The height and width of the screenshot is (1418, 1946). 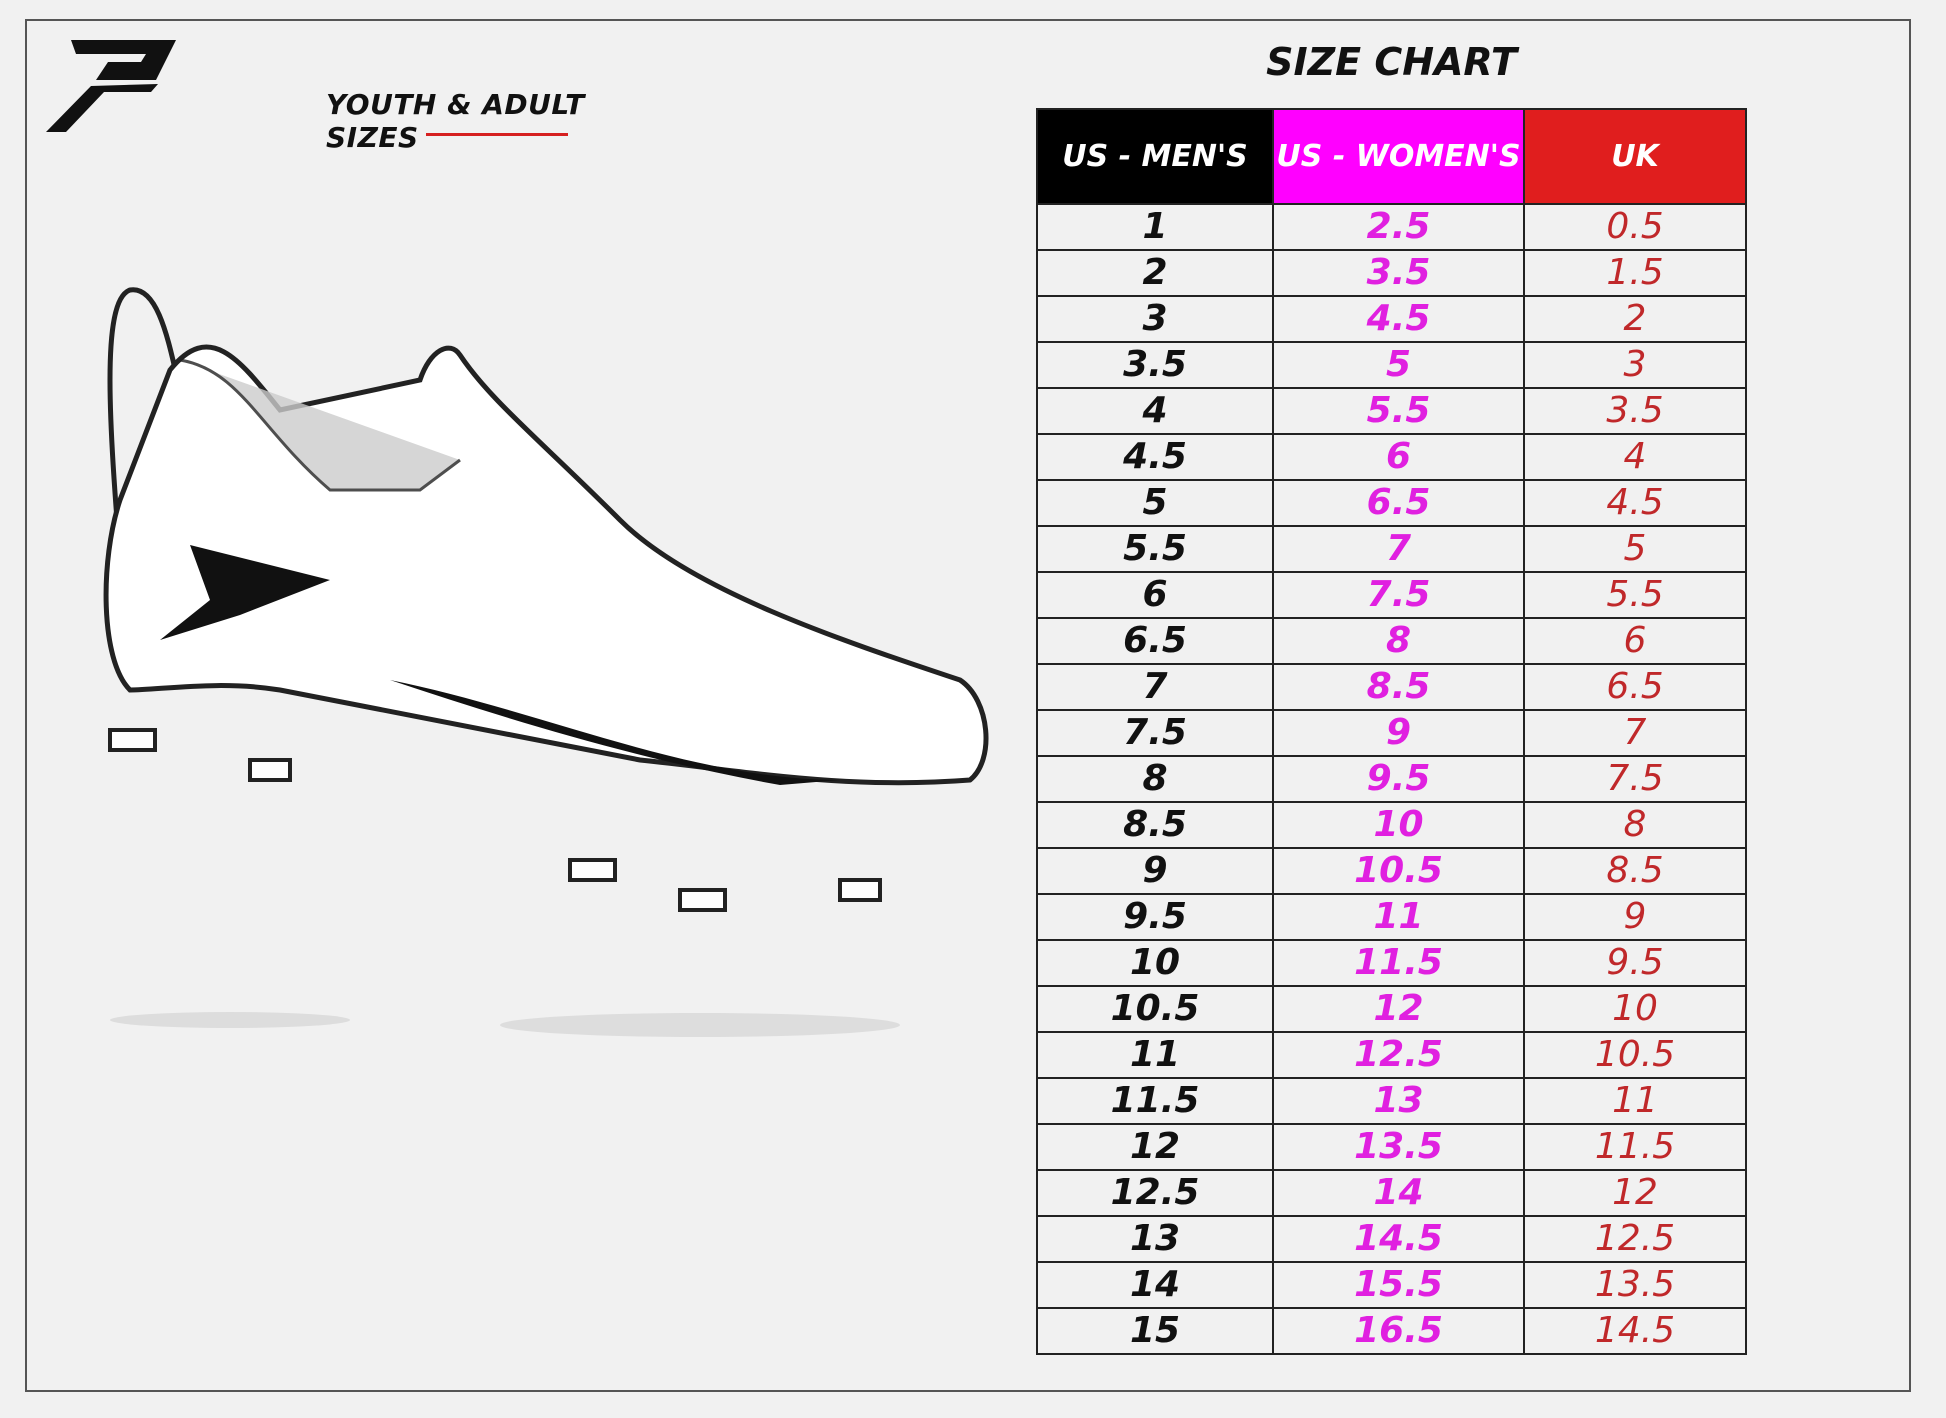 I want to click on us-women-size: 11, so click(x=1398, y=917).